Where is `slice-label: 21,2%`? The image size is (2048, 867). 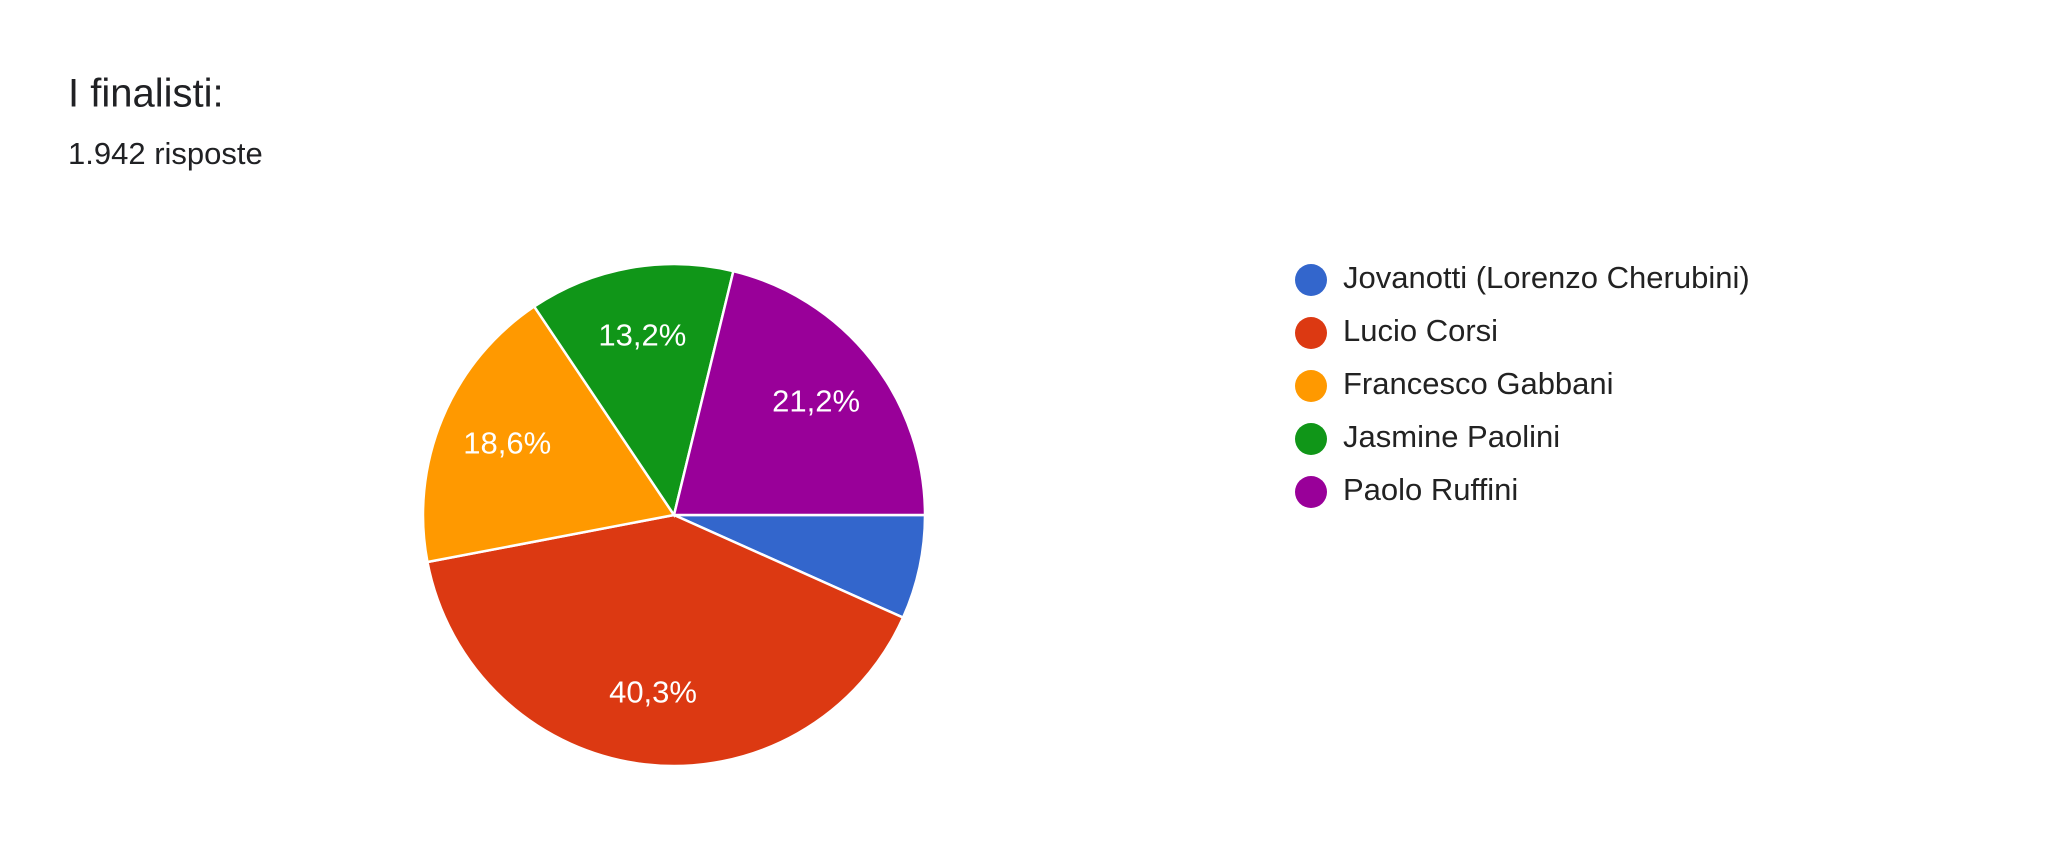
slice-label: 21,2% is located at coordinates (816, 401).